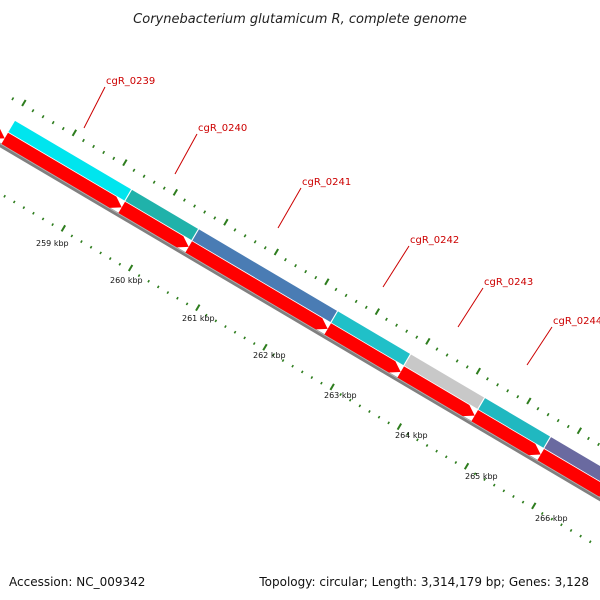 The height and width of the screenshot is (600, 600). I want to click on scale-label: 262 kbp, so click(269, 355).